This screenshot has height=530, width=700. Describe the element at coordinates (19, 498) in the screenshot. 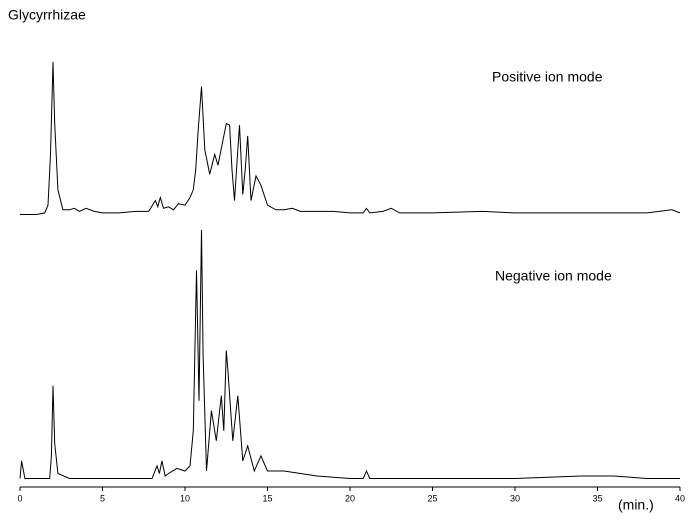

I see `x-tick-label: 0` at that location.